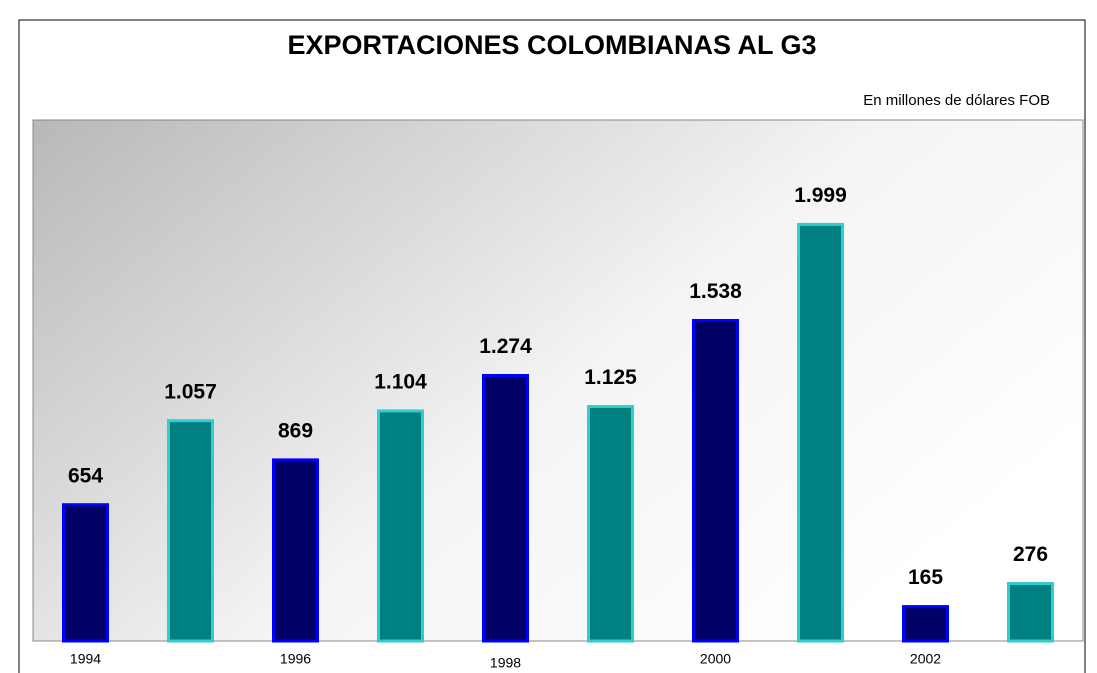 The width and height of the screenshot is (1097, 673). Describe the element at coordinates (295, 659) in the screenshot. I see `x-tick-label: 1996` at that location.